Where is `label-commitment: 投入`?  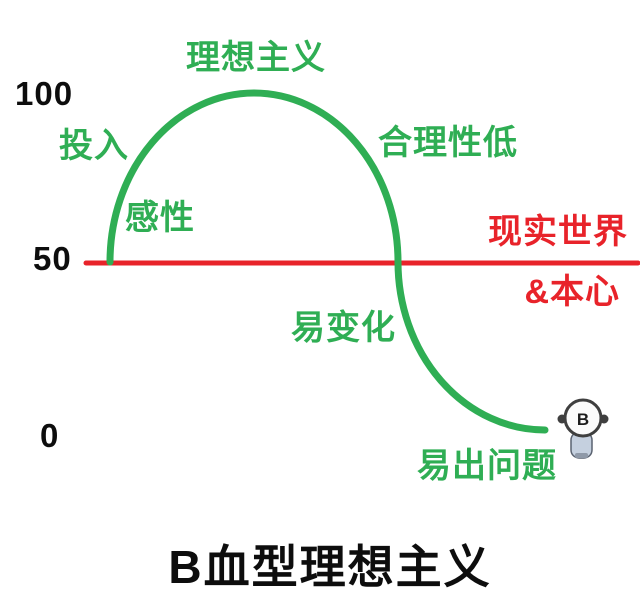 label-commitment: 投入 is located at coordinates (94, 146).